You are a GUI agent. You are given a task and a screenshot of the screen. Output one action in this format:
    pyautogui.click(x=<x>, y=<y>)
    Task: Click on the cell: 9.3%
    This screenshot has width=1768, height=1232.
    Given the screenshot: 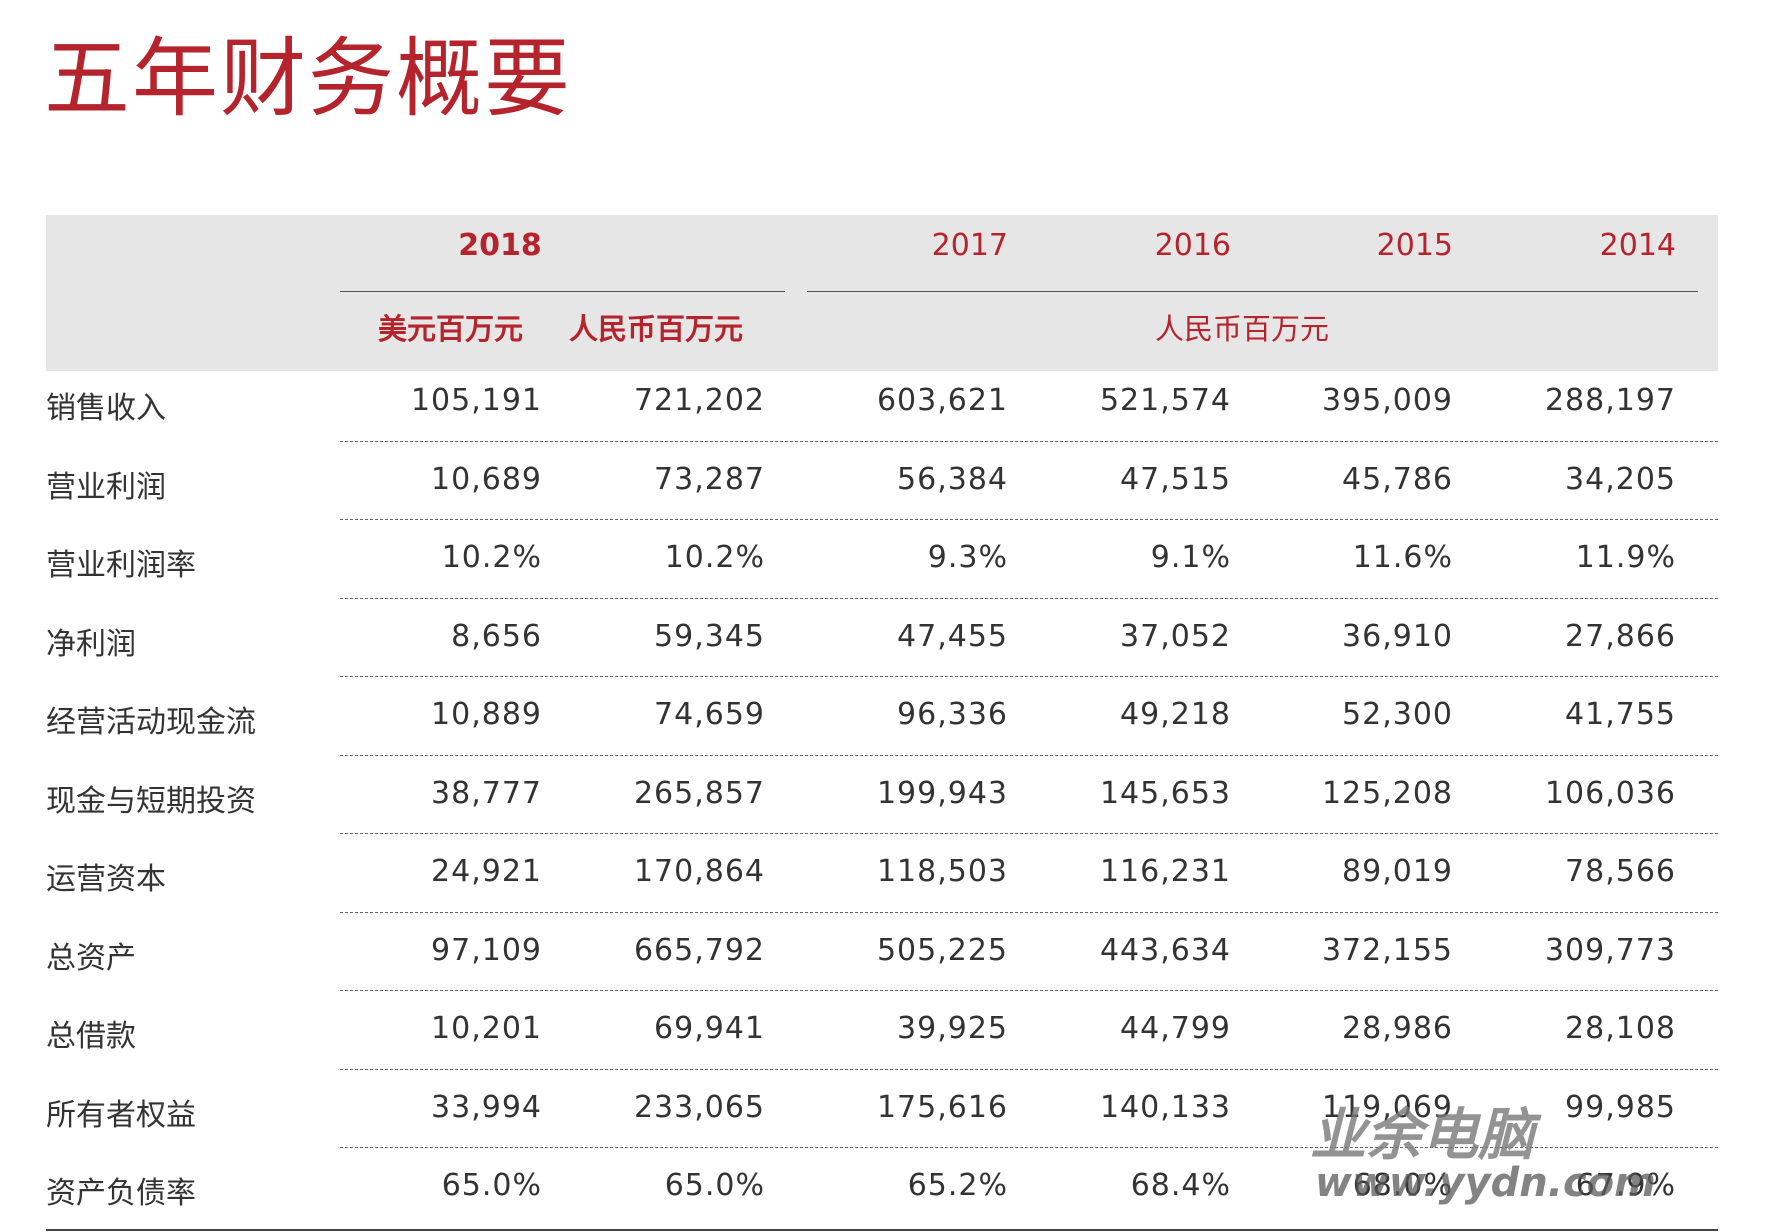 What is the action you would take?
    pyautogui.click(x=967, y=557)
    